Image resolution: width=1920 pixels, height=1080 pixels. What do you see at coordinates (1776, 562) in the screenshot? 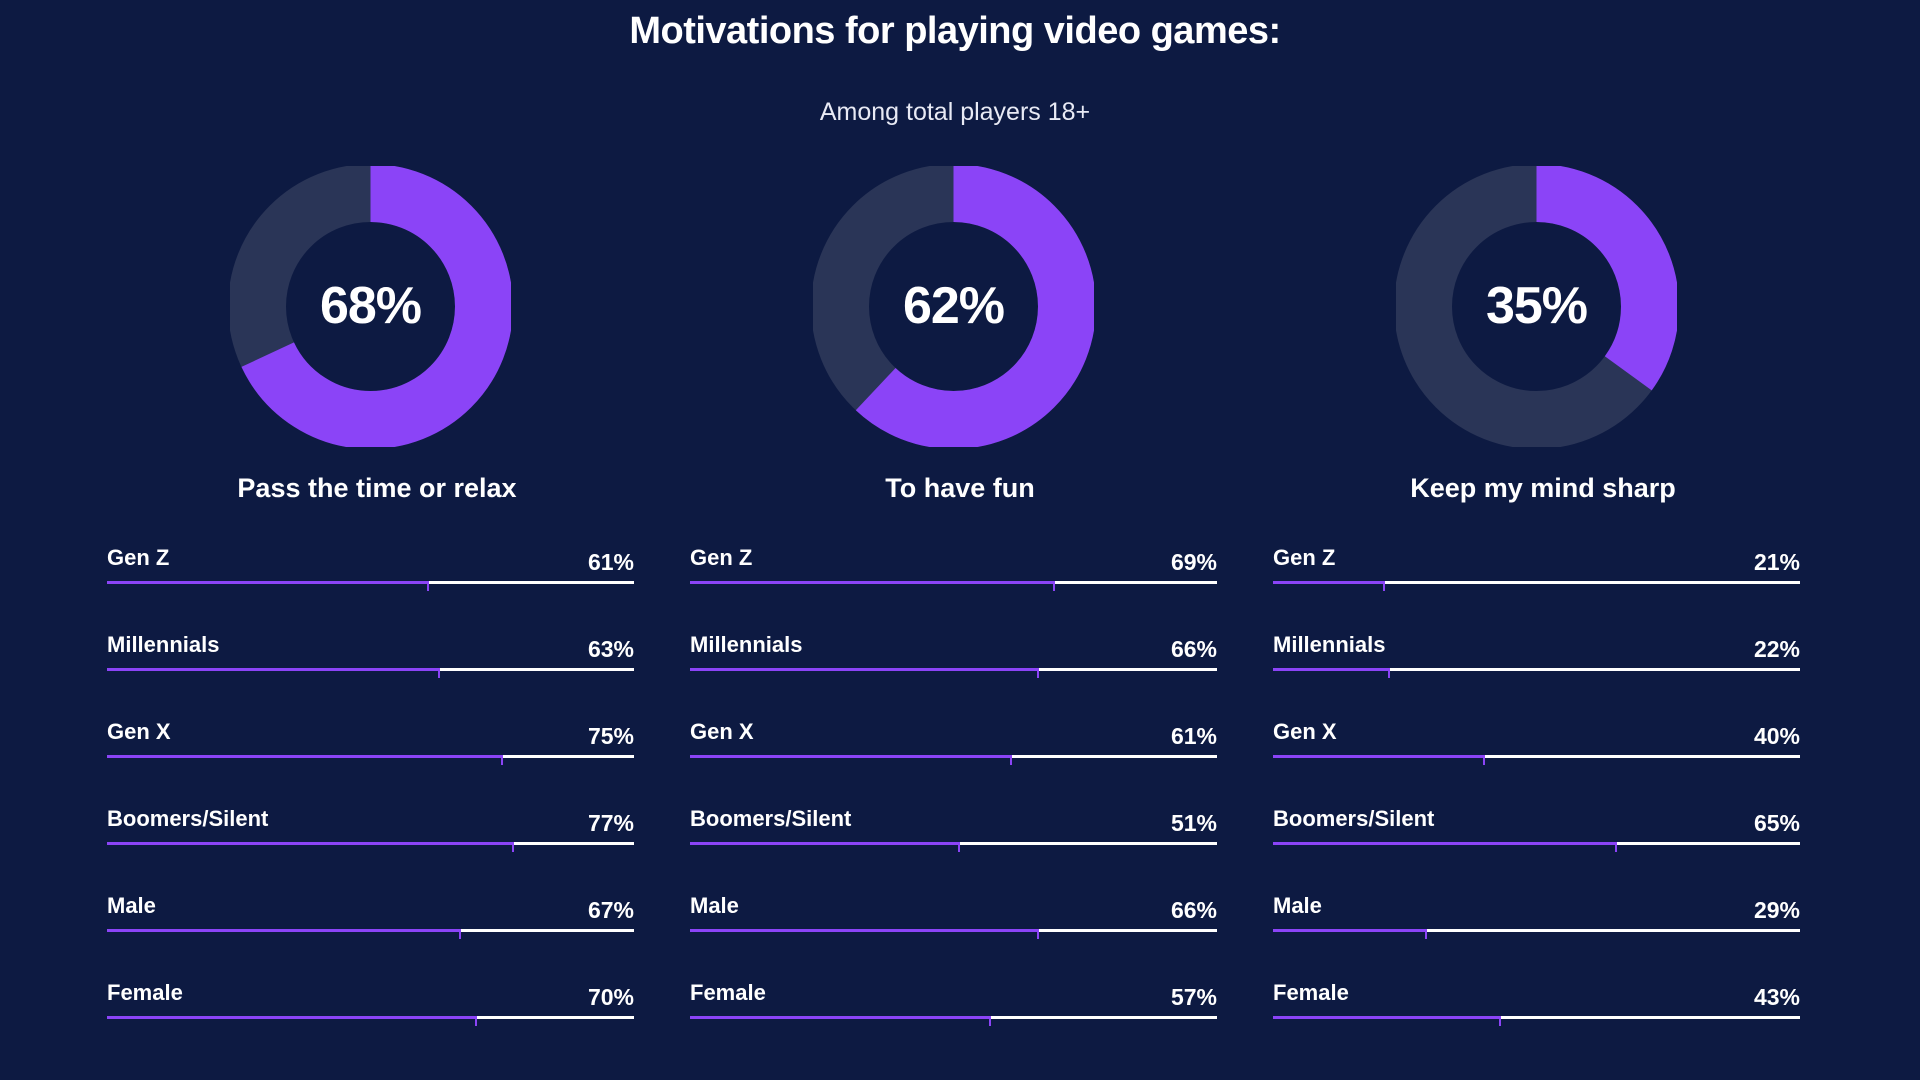
I see `value-label: 21%` at bounding box center [1776, 562].